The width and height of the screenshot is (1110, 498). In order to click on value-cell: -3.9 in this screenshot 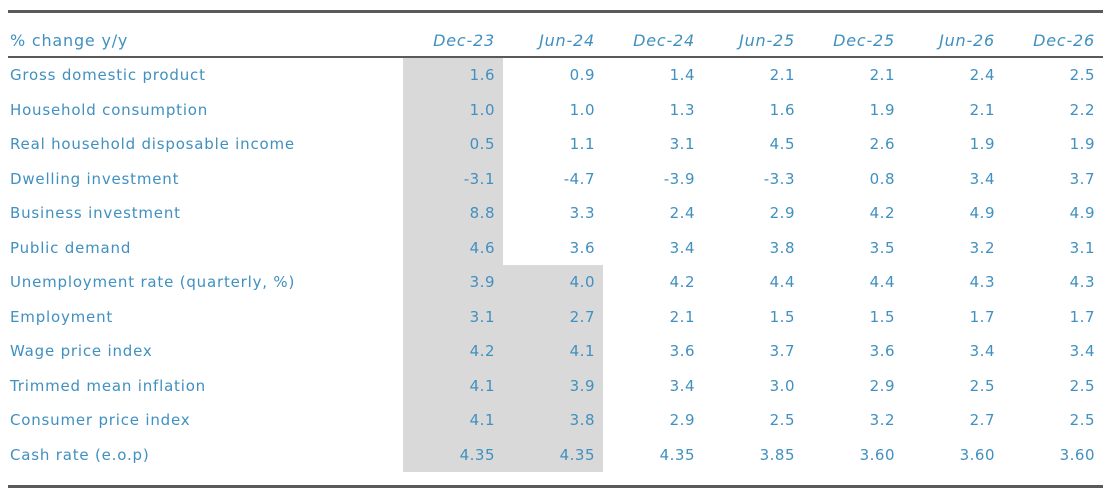, I will do `click(679, 178)`.